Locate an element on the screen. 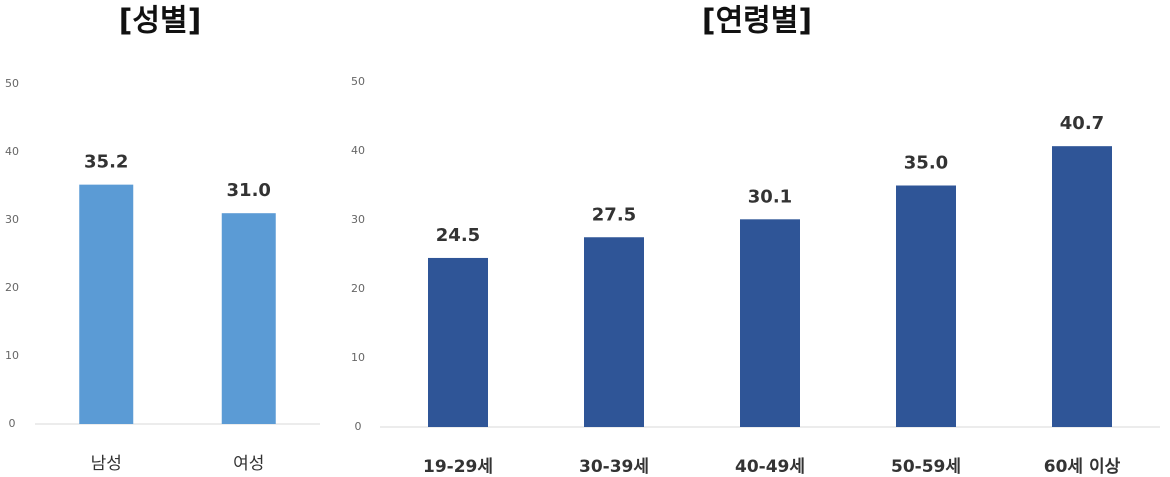  chart-title: [연령별] is located at coordinates (757, 21).